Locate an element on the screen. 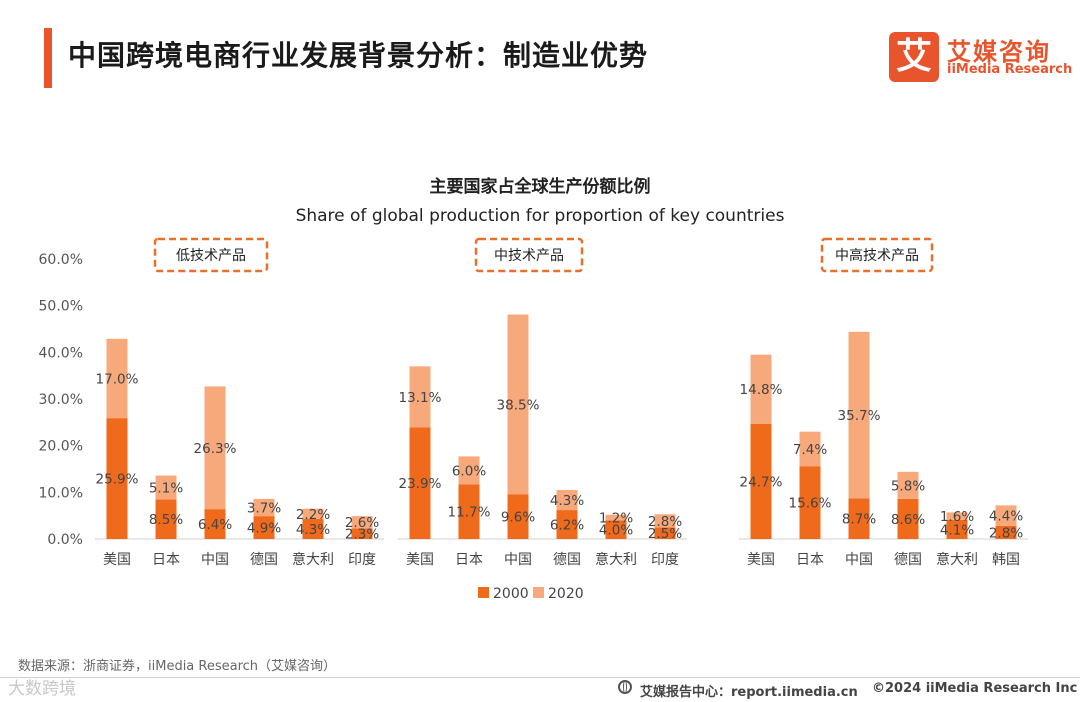 The height and width of the screenshot is (702, 1080). footer-divider is located at coordinates (540, 677).